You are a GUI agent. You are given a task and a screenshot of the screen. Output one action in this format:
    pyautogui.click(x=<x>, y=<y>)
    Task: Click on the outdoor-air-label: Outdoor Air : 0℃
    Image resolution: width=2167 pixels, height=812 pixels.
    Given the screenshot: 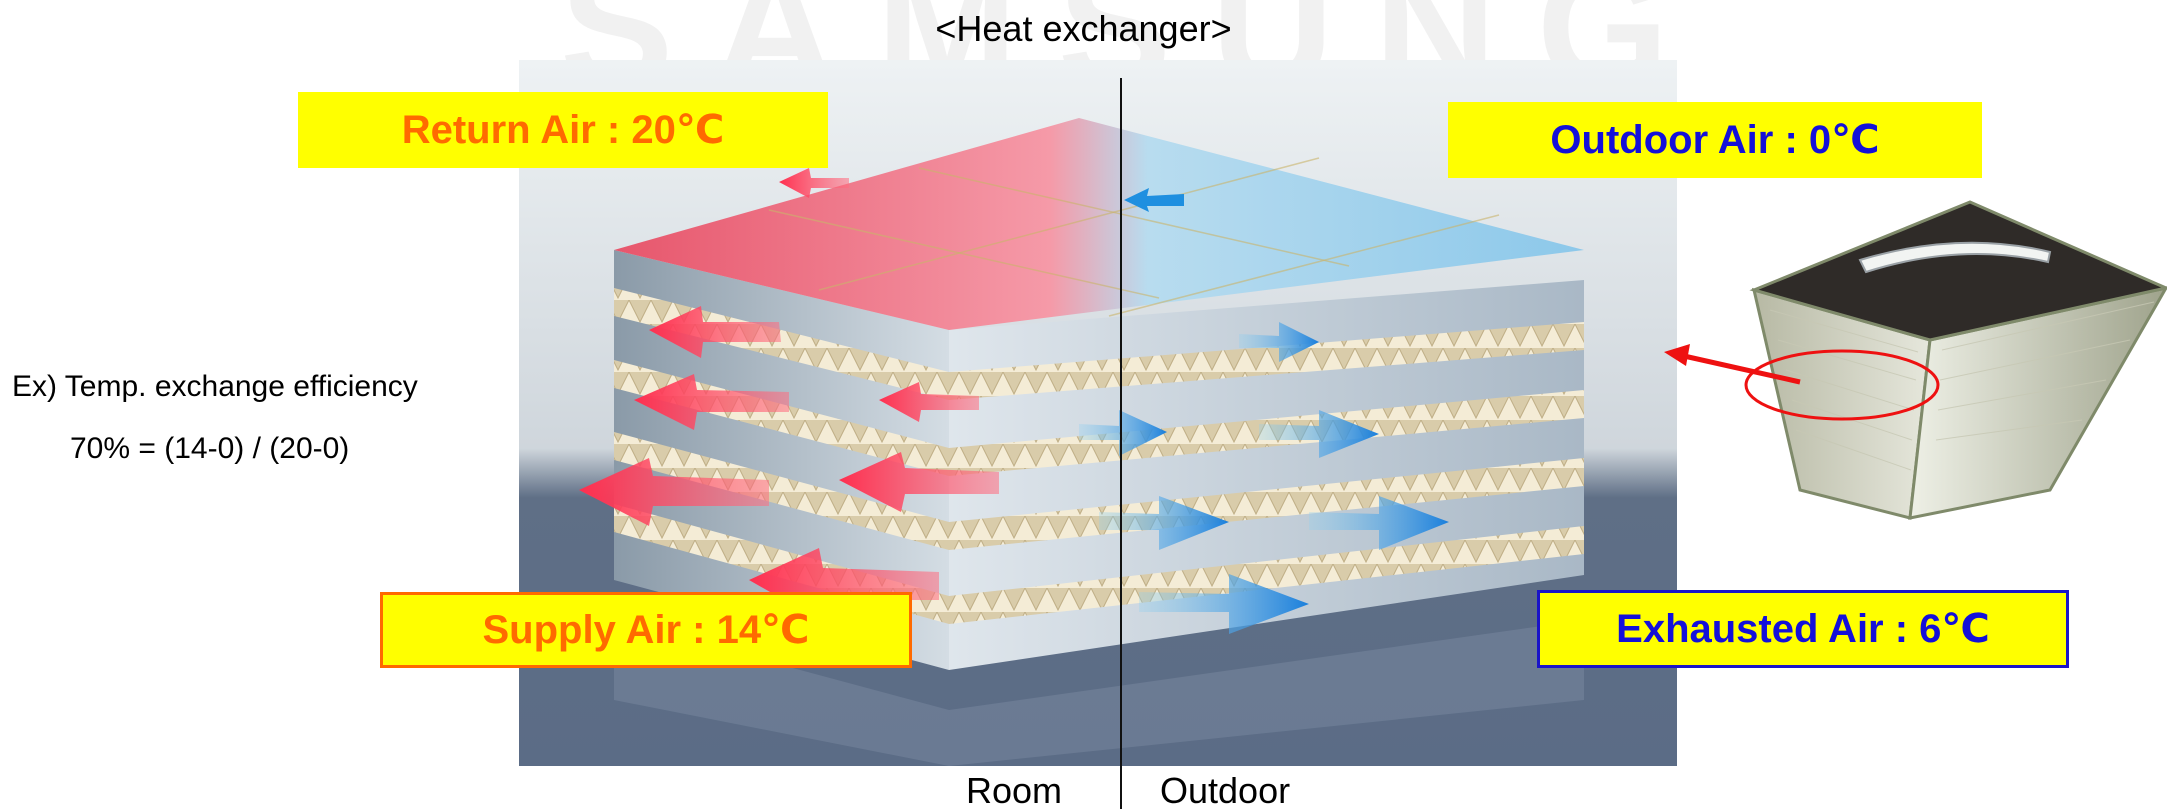 What is the action you would take?
    pyautogui.click(x=1715, y=140)
    